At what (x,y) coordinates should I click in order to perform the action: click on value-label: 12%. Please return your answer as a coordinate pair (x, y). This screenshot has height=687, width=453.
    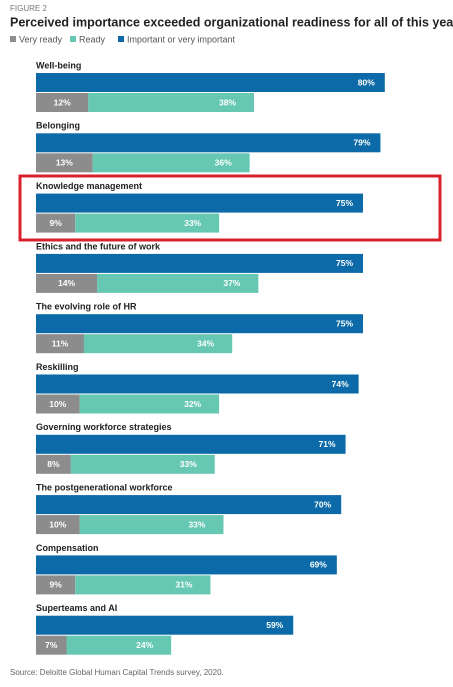
    Looking at the image, I should click on (62, 102).